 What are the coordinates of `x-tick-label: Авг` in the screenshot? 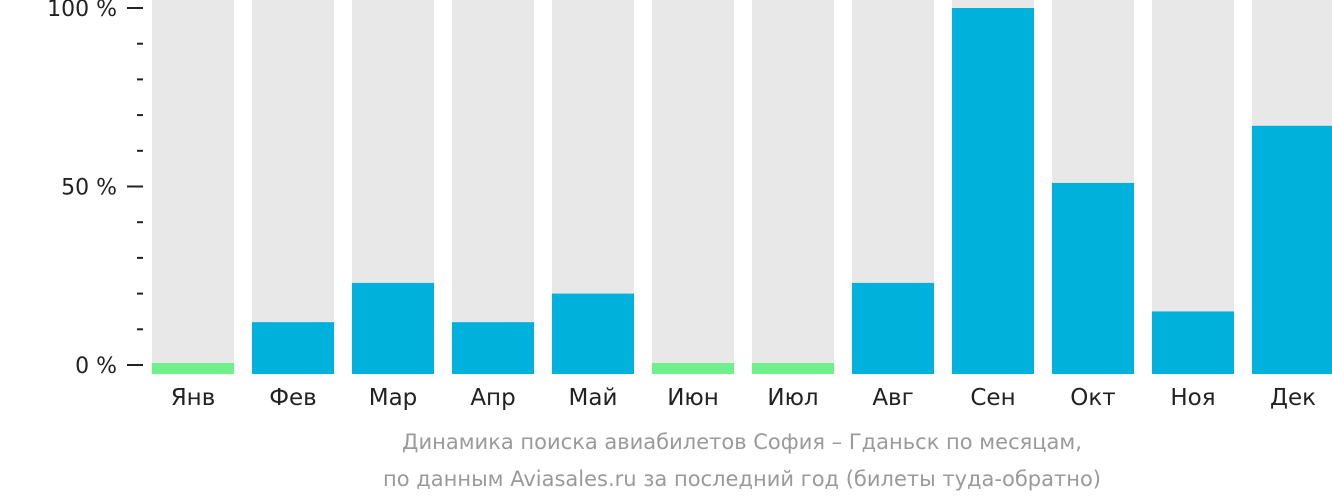 It's located at (892, 398).